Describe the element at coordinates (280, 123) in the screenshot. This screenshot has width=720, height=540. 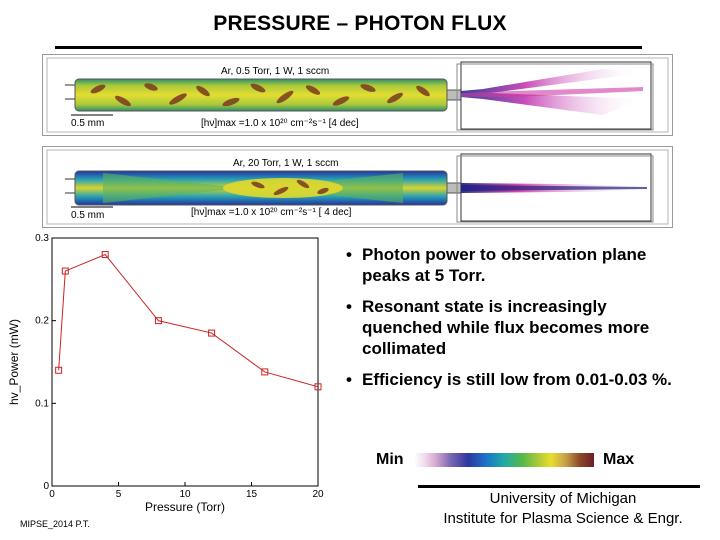
I see `panel-flux-max: [hν]max =1.0 x 10²⁰ cm⁻²s⁻¹ [4 dec]` at that location.